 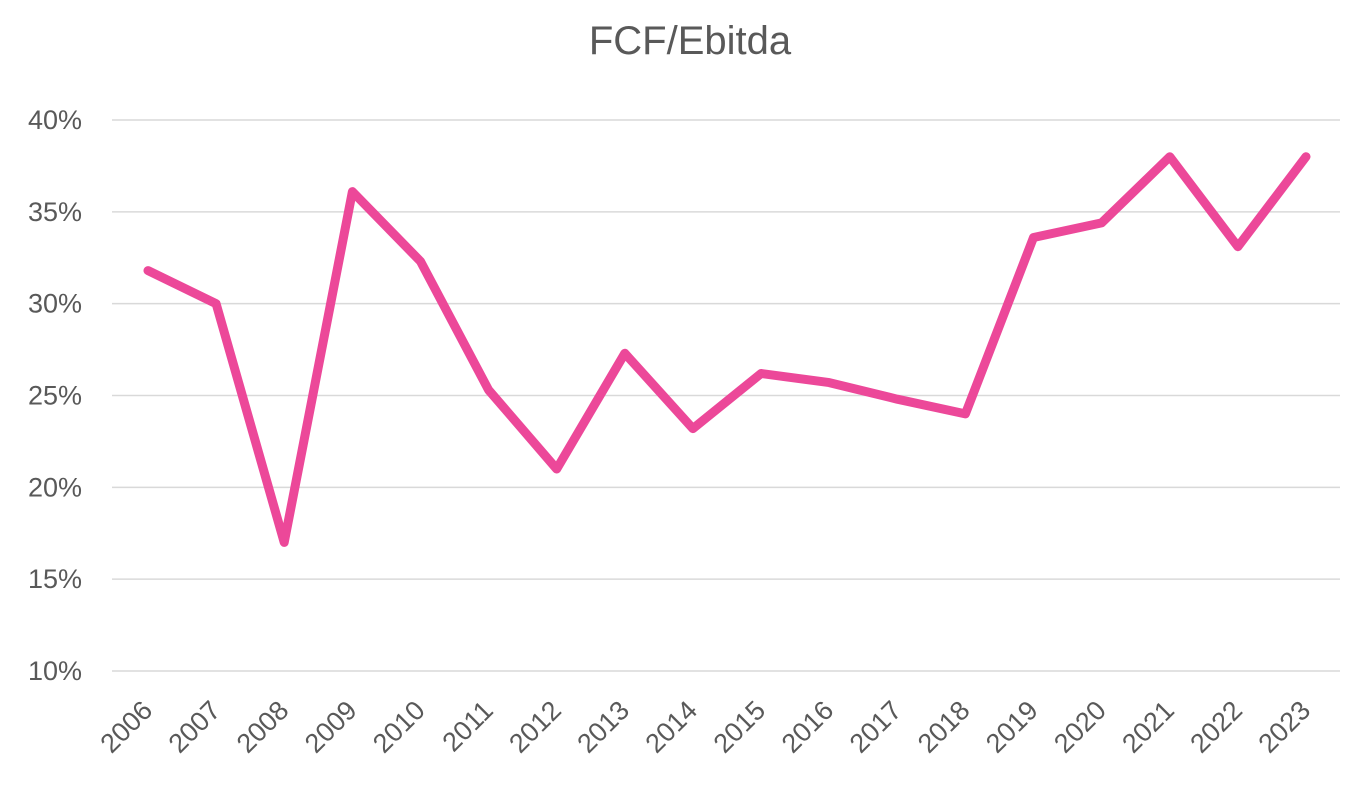 What do you see at coordinates (876, 727) in the screenshot?
I see `x-tick-label: 2017` at bounding box center [876, 727].